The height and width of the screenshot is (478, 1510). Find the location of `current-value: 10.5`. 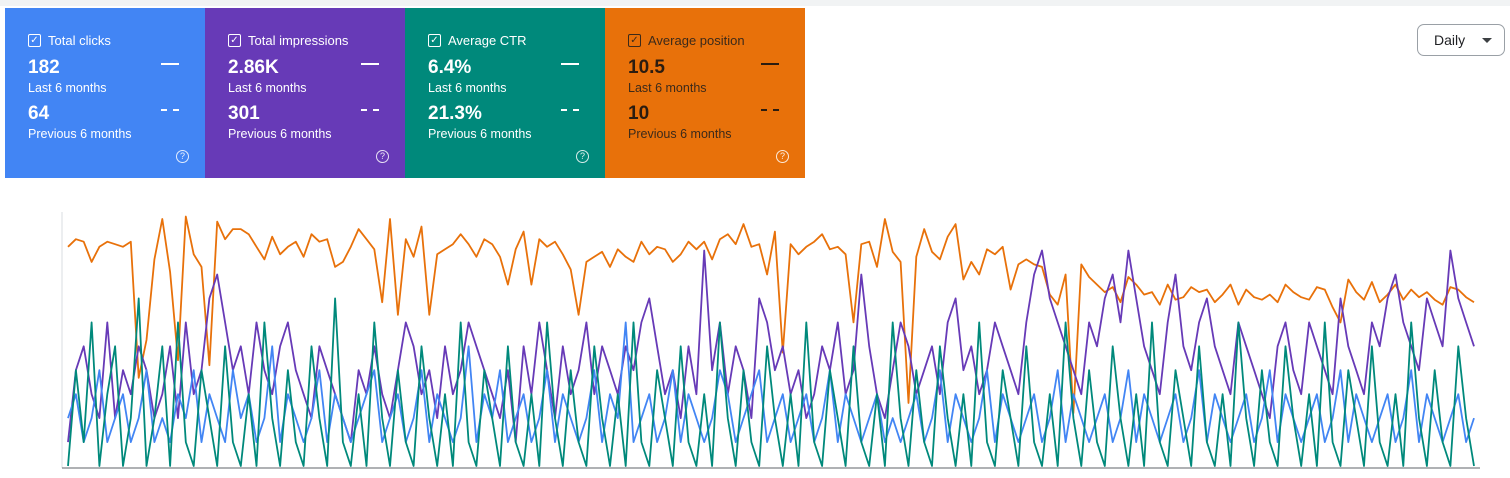

current-value: 10.5 is located at coordinates (646, 67).